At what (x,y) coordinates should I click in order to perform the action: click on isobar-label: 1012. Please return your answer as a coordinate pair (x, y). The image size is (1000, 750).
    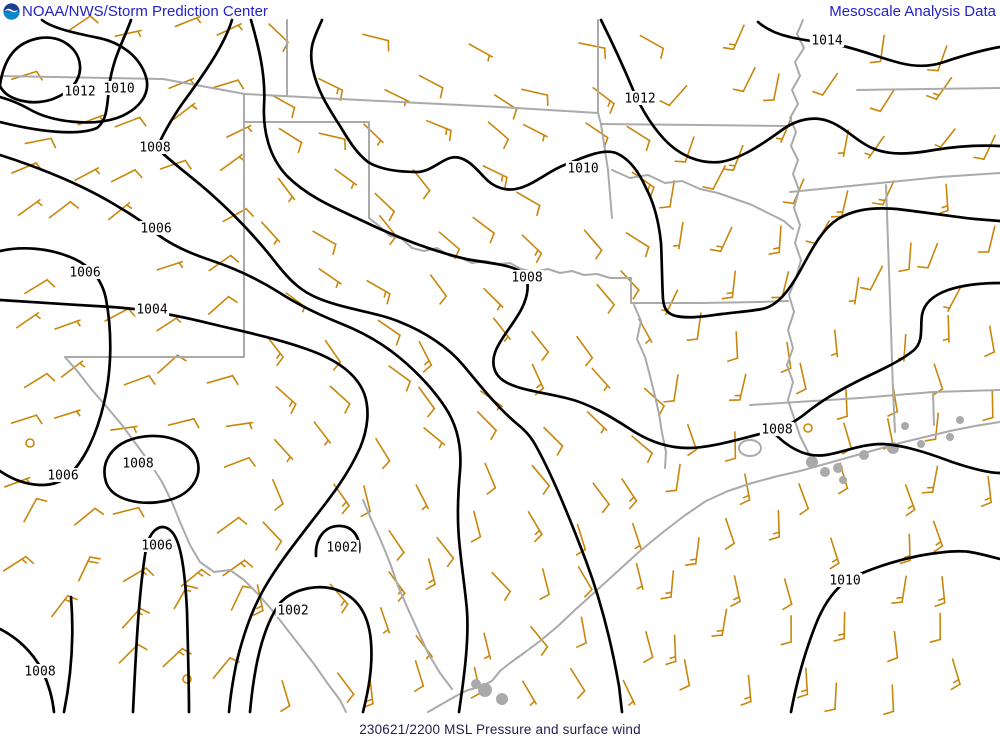
    Looking at the image, I should click on (79, 92).